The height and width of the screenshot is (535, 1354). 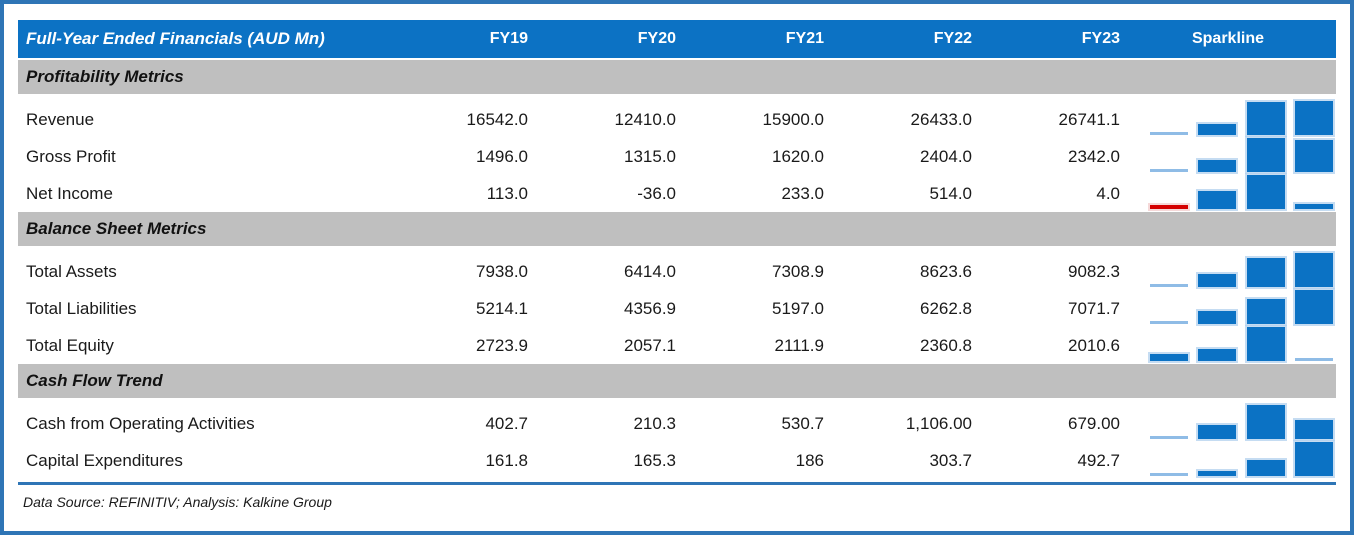 I want to click on value-cell: 9082.3, so click(x=1094, y=271).